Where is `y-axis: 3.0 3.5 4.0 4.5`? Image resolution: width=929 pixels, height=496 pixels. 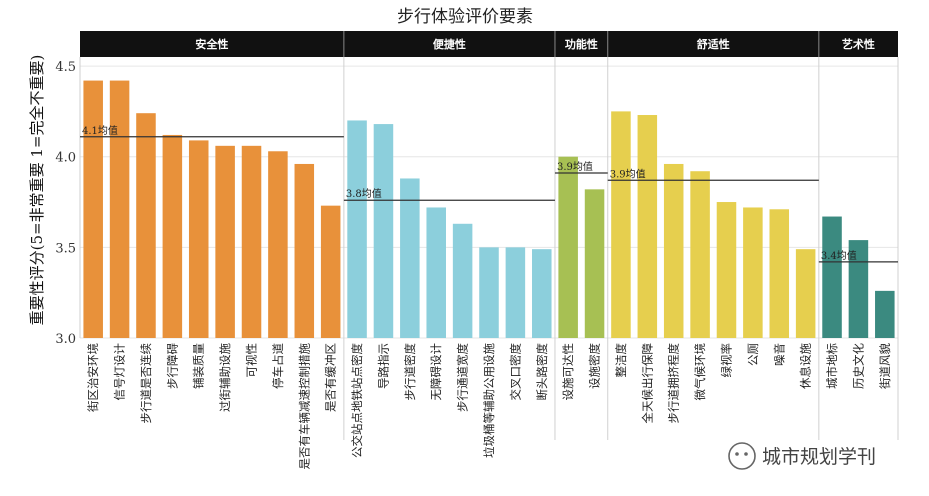 y-axis: 3.0 3.5 4.0 4.5 is located at coordinates (65, 203).